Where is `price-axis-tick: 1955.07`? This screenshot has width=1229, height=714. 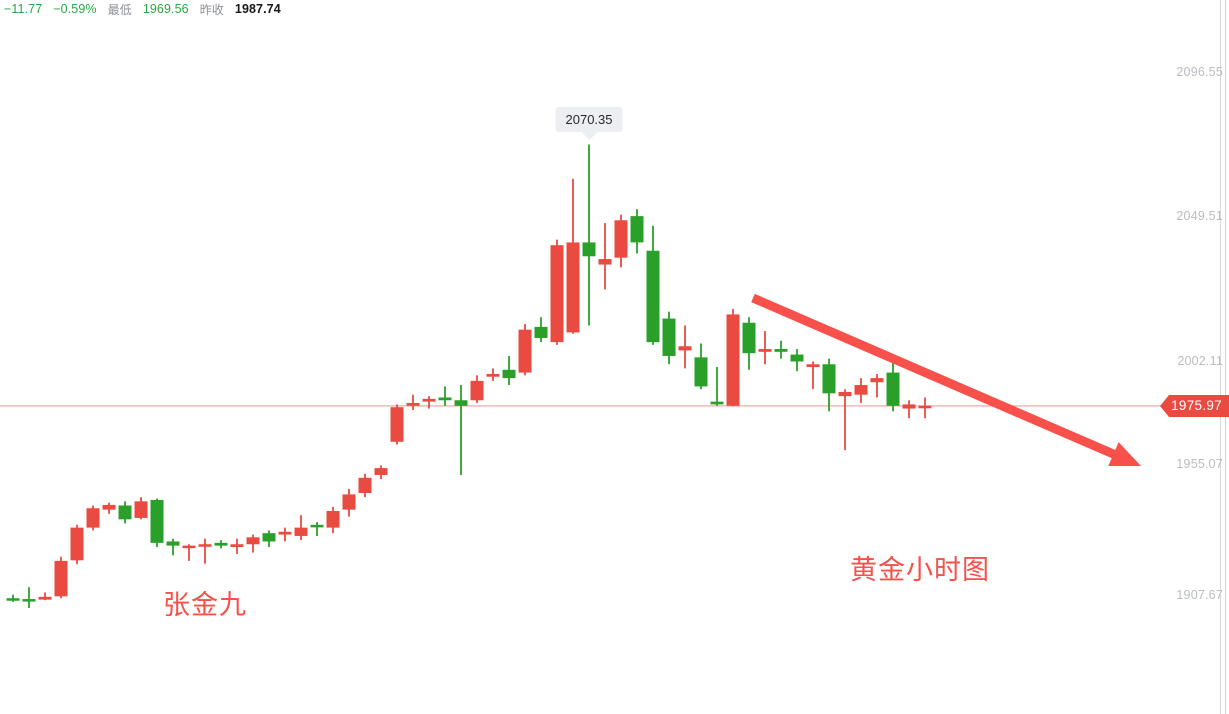 price-axis-tick: 1955.07 is located at coordinates (1199, 464).